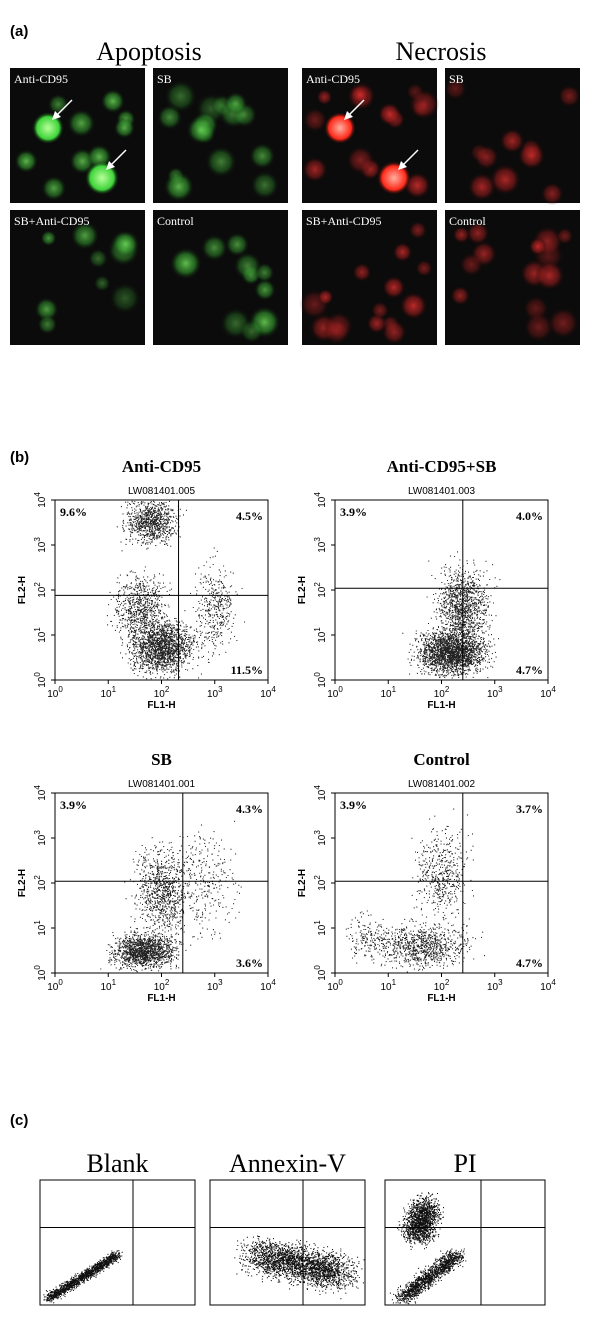  What do you see at coordinates (368, 277) in the screenshot?
I see `micrograph: SB+Anti-CD95` at bounding box center [368, 277].